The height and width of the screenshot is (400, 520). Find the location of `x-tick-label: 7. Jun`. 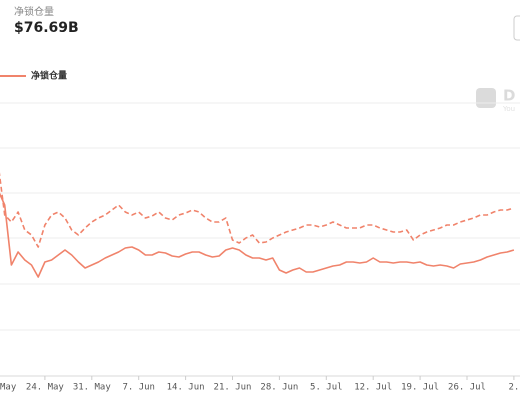

x-tick-label: 7. Jun is located at coordinates (138, 388).